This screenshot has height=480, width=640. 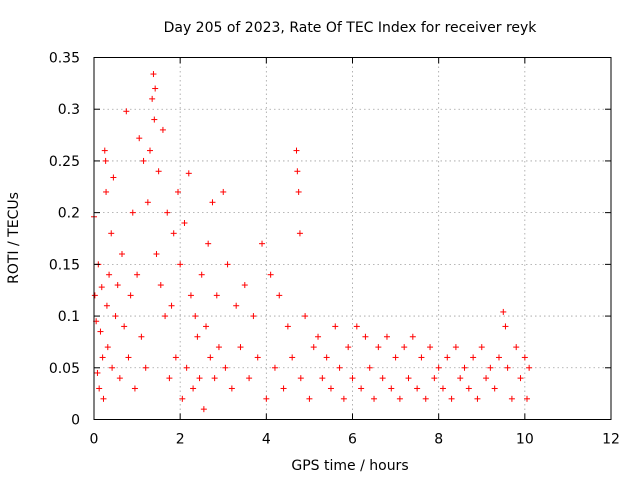 What do you see at coordinates (64, 369) in the screenshot?
I see `y-tick-label: 0.05` at bounding box center [64, 369].